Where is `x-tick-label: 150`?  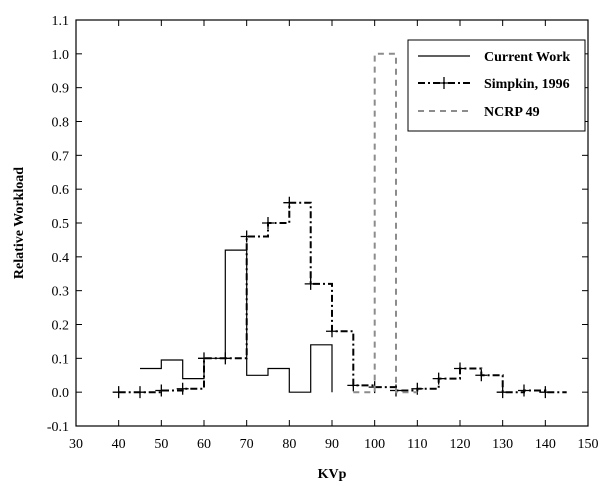 x-tick-label: 150 is located at coordinates (588, 444).